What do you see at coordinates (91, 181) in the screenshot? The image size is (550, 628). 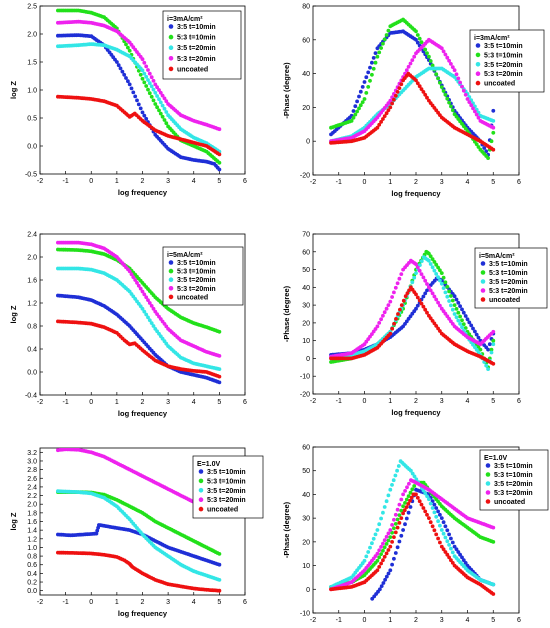 I see `x-tick-label: 0` at bounding box center [91, 181].